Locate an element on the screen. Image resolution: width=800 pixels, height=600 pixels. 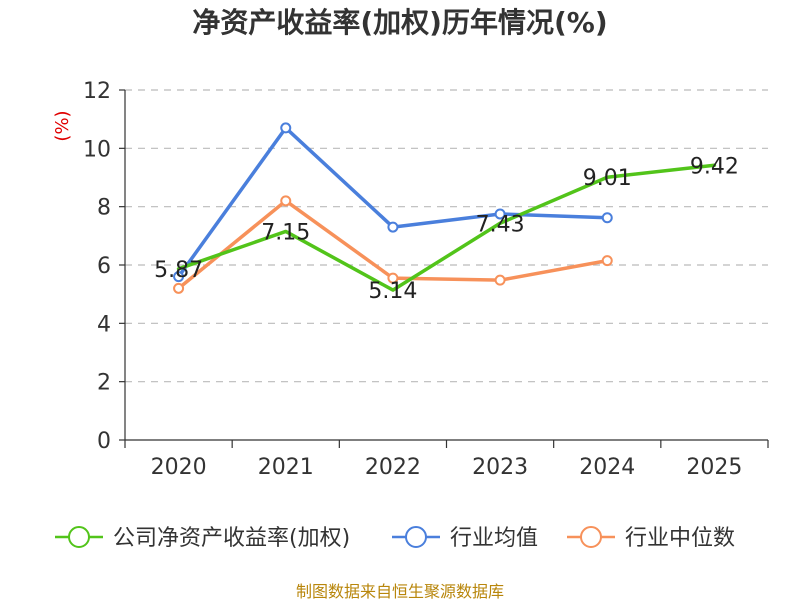
y-tick-label: 12 is located at coordinates (97, 91).